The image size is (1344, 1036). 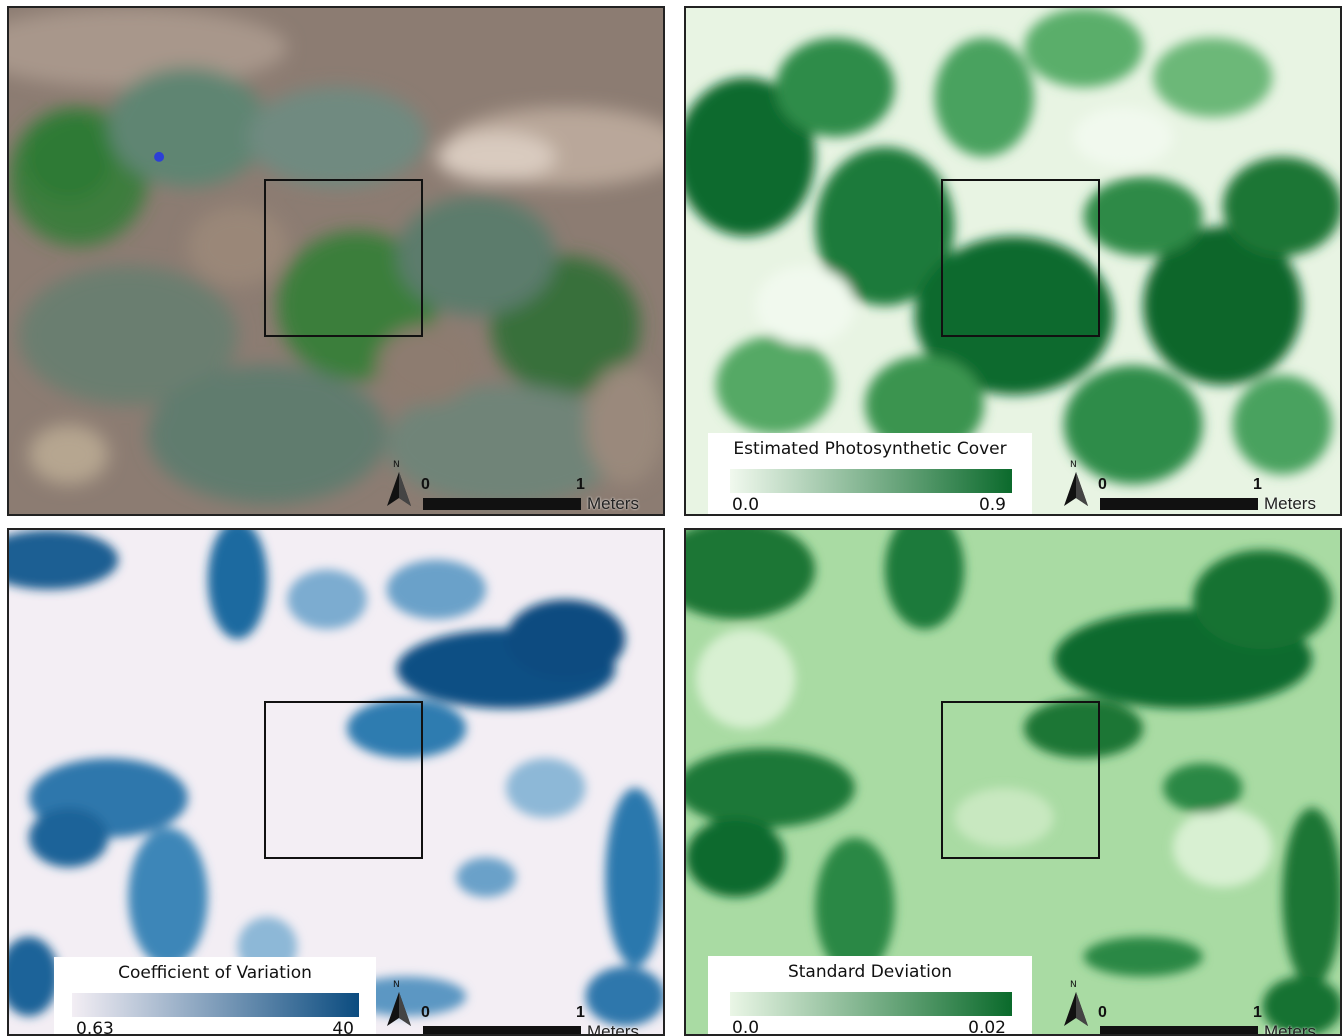 What do you see at coordinates (215, 973) in the screenshot?
I see `legend-title: Coefficient of Variation` at bounding box center [215, 973].